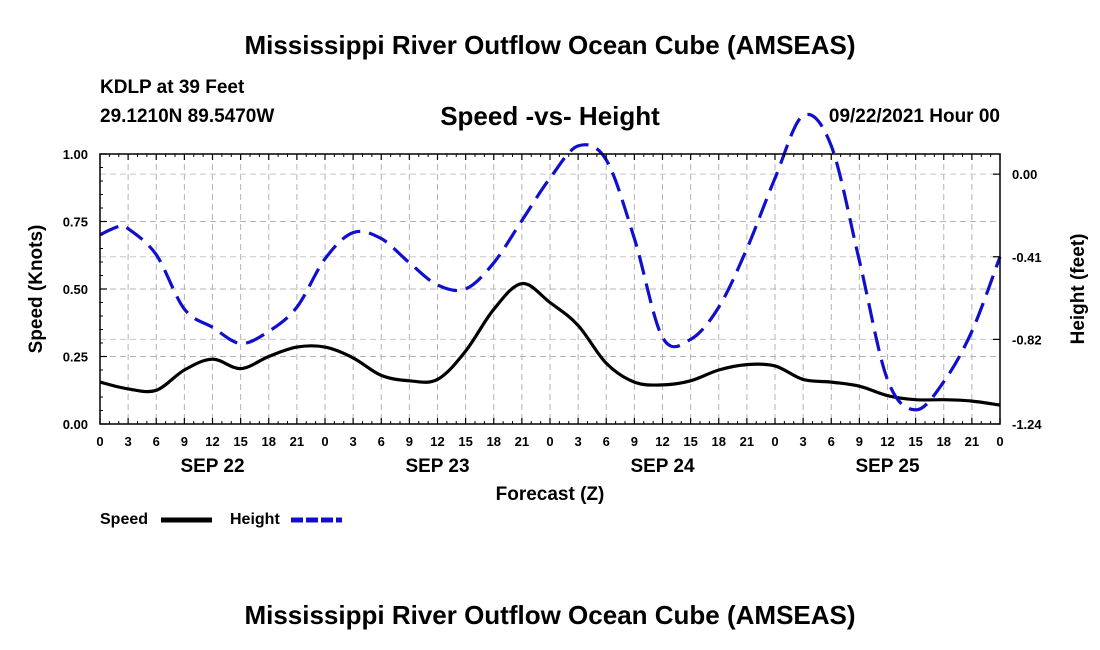 The height and width of the screenshot is (650, 1100). Describe the element at coordinates (914, 116) in the screenshot. I see `forecast-datetime: 09/22/2021 Hour 00` at that location.